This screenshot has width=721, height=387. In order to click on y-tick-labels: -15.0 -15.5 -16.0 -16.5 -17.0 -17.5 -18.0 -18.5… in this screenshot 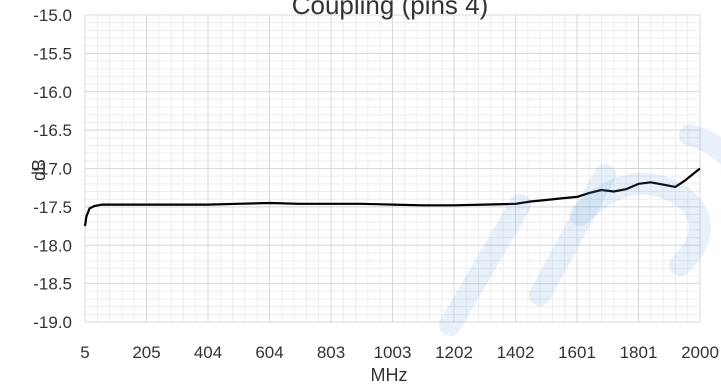, I will do `click(52, 169)`.